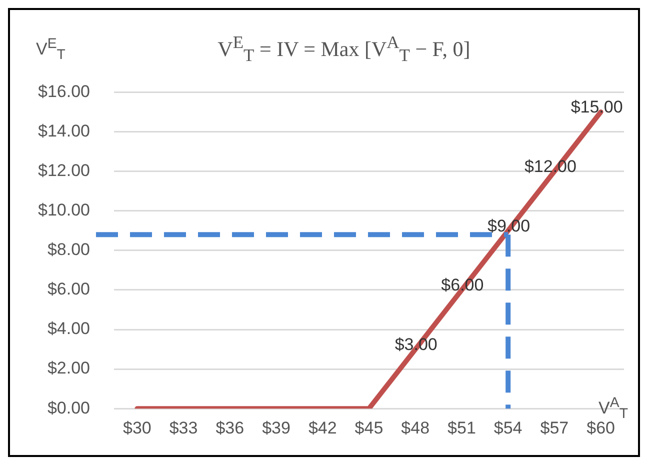 Image resolution: width=648 pixels, height=463 pixels. Describe the element at coordinates (230, 428) in the screenshot. I see `x-tick-label: $36` at that location.